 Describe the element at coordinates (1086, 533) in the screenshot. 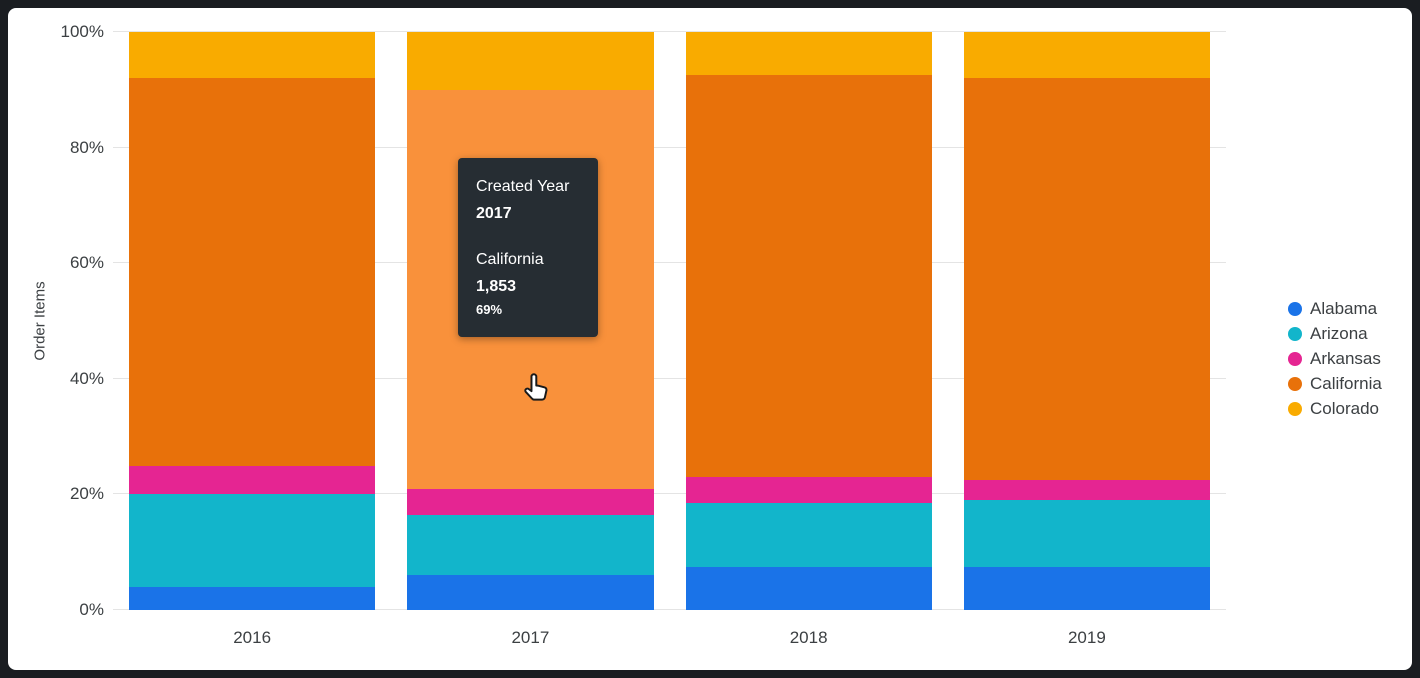

I see `bar-segment-2019-arizona` at that location.